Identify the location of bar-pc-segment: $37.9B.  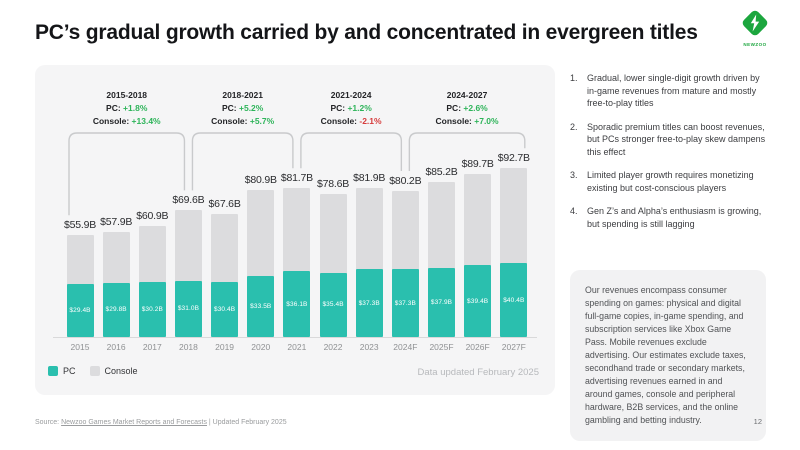
(441, 302).